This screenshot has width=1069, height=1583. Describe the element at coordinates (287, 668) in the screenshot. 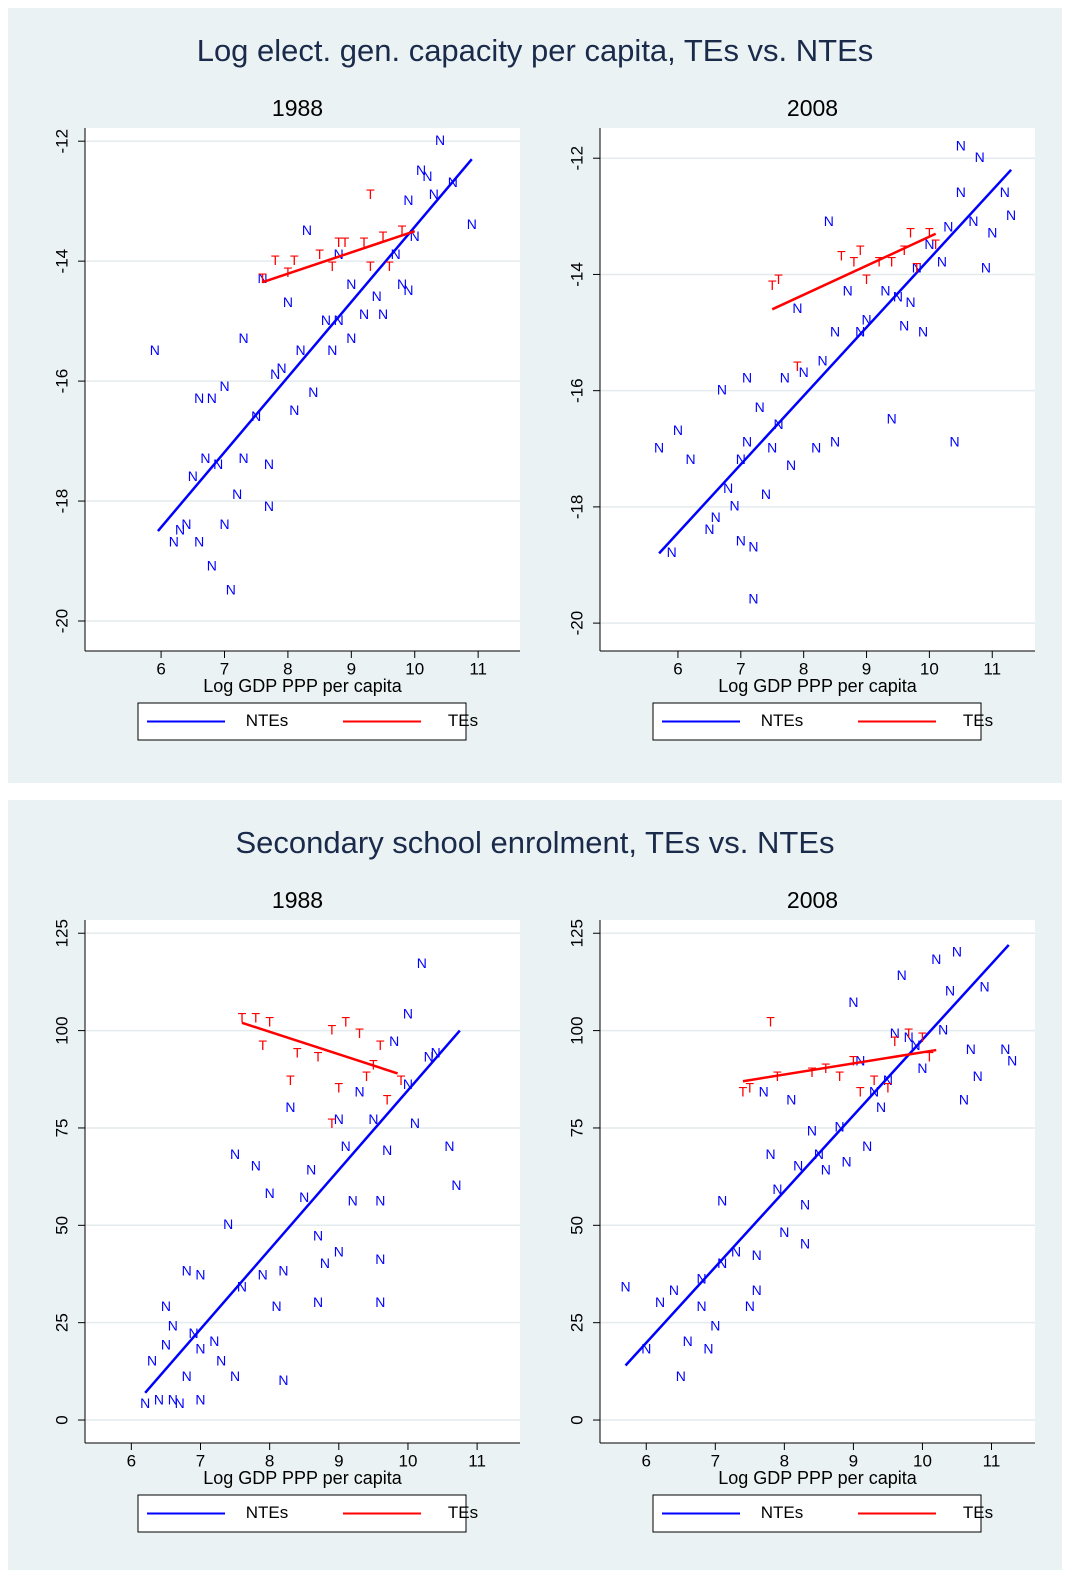

I see `x-tick-label: 8` at that location.